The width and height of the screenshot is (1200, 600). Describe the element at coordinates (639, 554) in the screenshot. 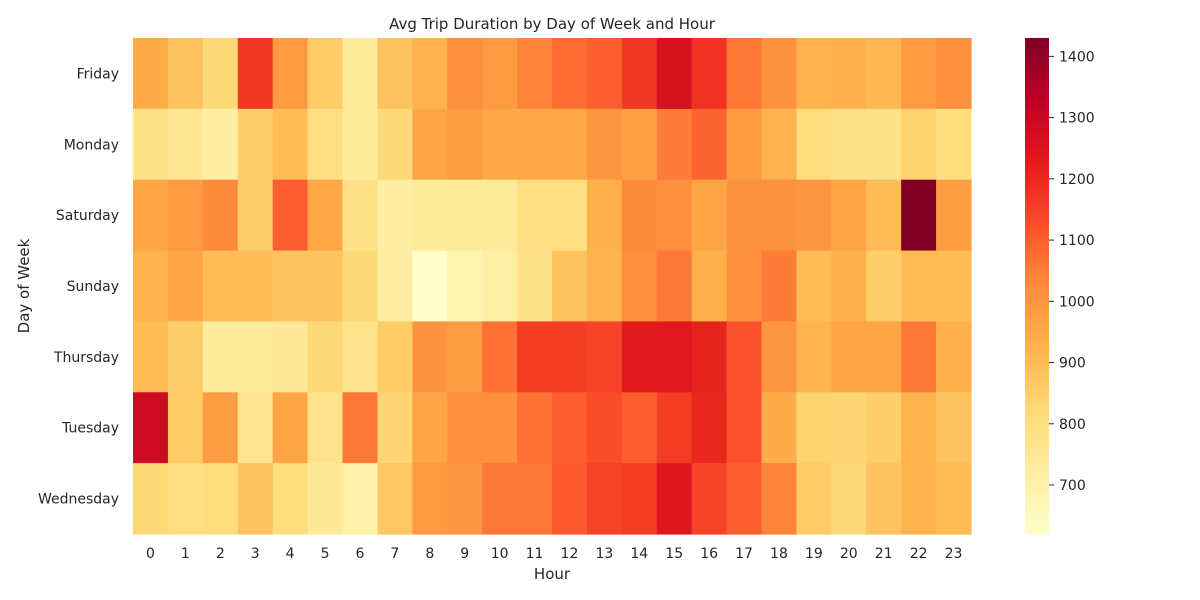

I see `x-tick-label: 14` at that location.